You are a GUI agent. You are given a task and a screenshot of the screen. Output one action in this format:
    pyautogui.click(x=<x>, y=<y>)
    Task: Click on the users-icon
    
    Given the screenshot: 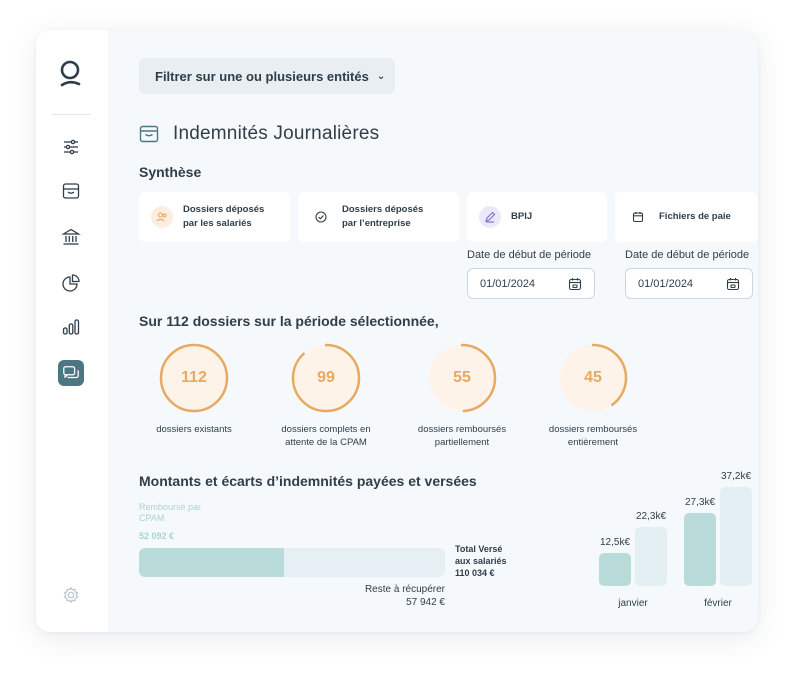 What is the action you would take?
    pyautogui.click(x=162, y=217)
    